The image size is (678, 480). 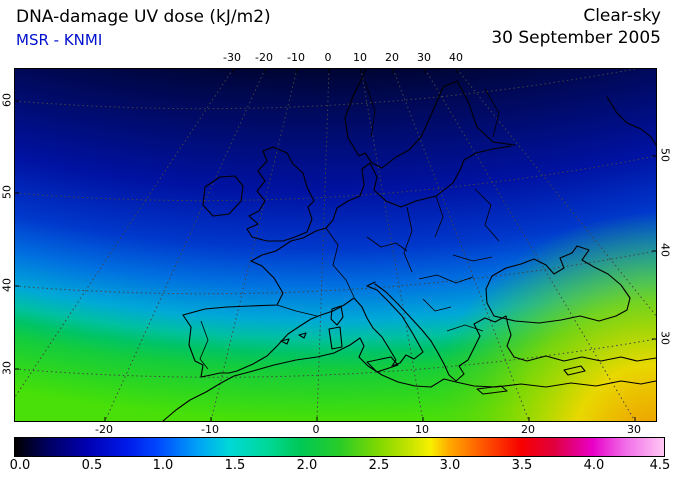 What do you see at coordinates (574, 370) in the screenshot?
I see `island-cyprus` at bounding box center [574, 370].